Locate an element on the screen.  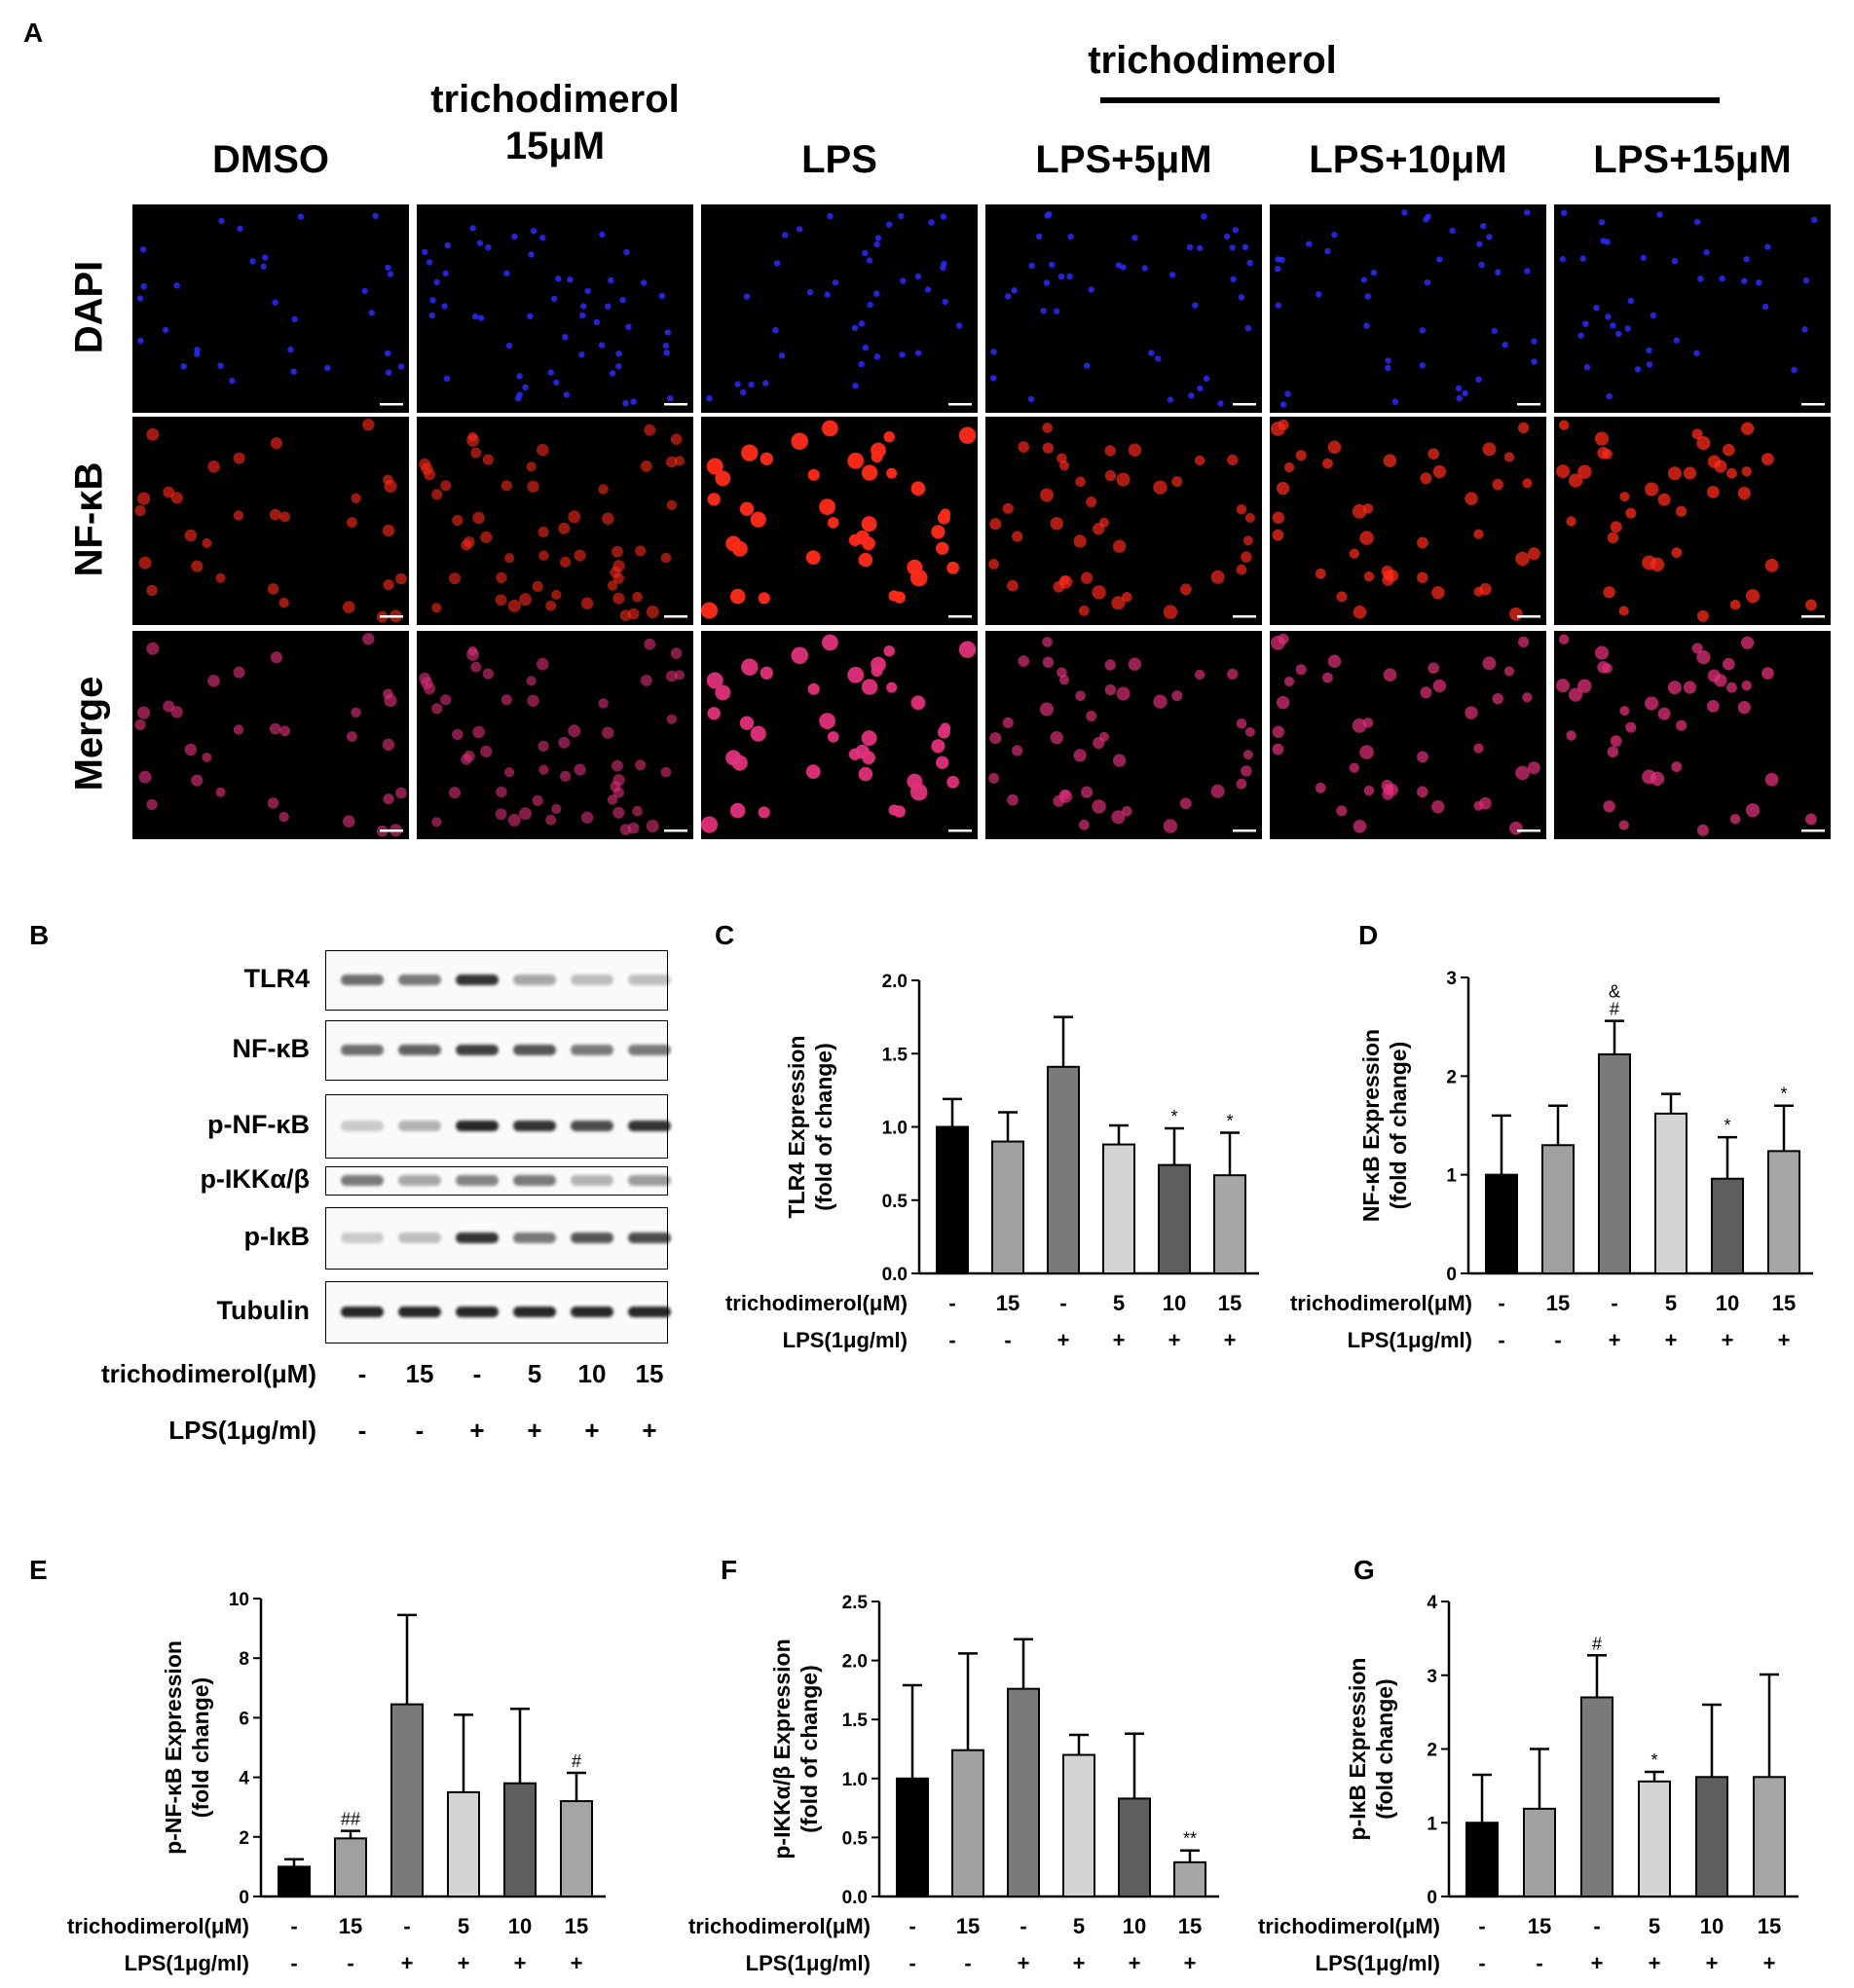
significance-marker: ## is located at coordinates (350, 1819).